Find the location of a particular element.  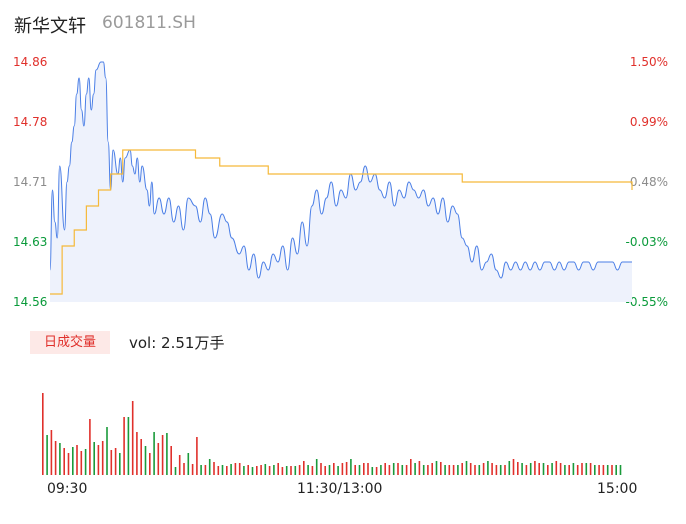

price-tick-label: 14.56 is located at coordinates (30, 302).